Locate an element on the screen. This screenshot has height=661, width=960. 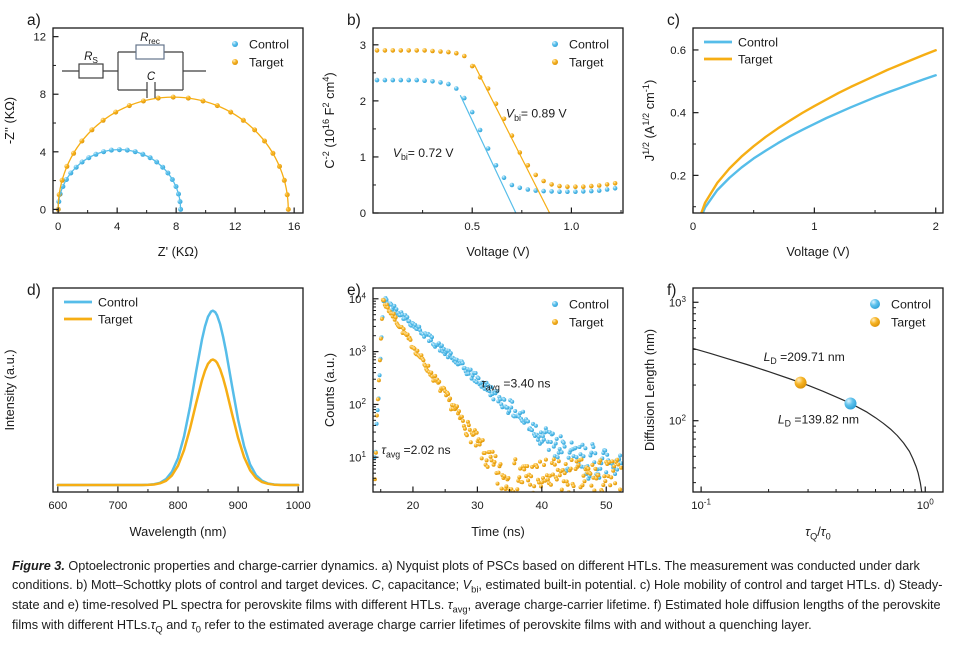
svg-text: 40 is located at coordinates (542, 506).